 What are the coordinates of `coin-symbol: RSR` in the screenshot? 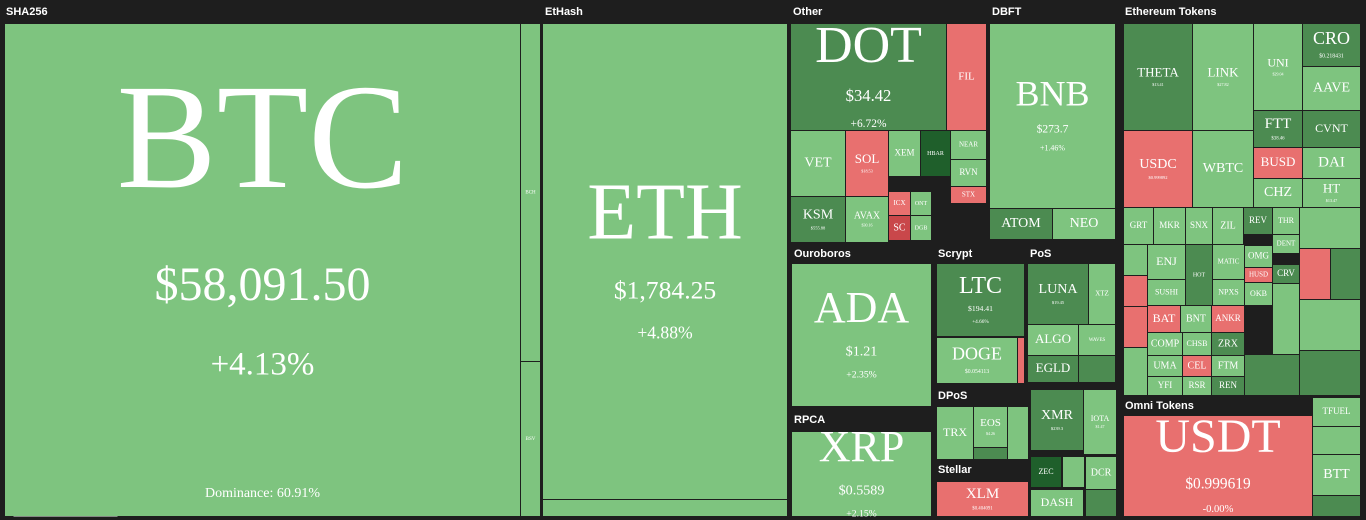 It's located at (1196, 385).